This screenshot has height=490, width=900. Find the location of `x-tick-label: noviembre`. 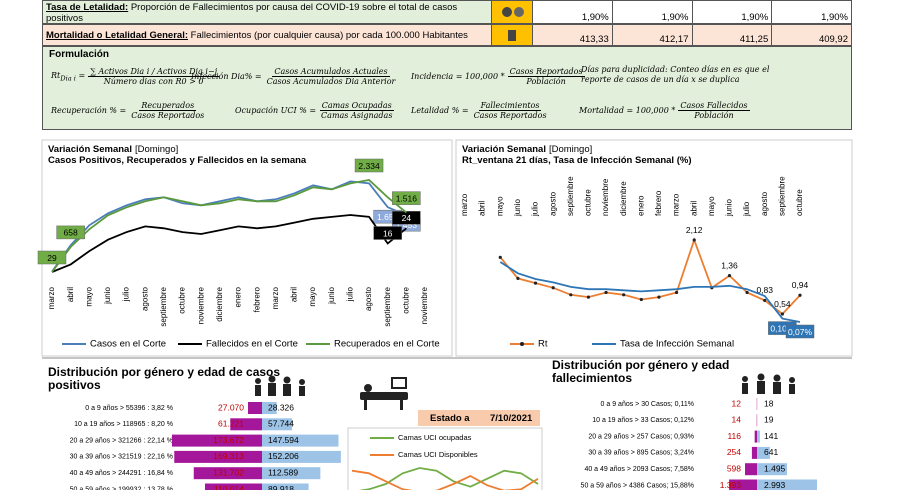

x-tick-label: noviembre is located at coordinates (424, 305).